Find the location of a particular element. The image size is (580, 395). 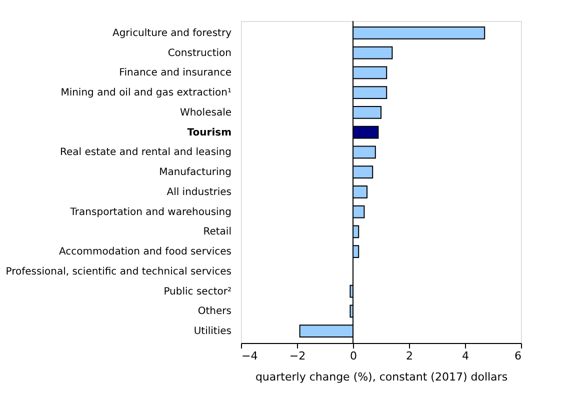

x-tick-label: 4 is located at coordinates (465, 356).